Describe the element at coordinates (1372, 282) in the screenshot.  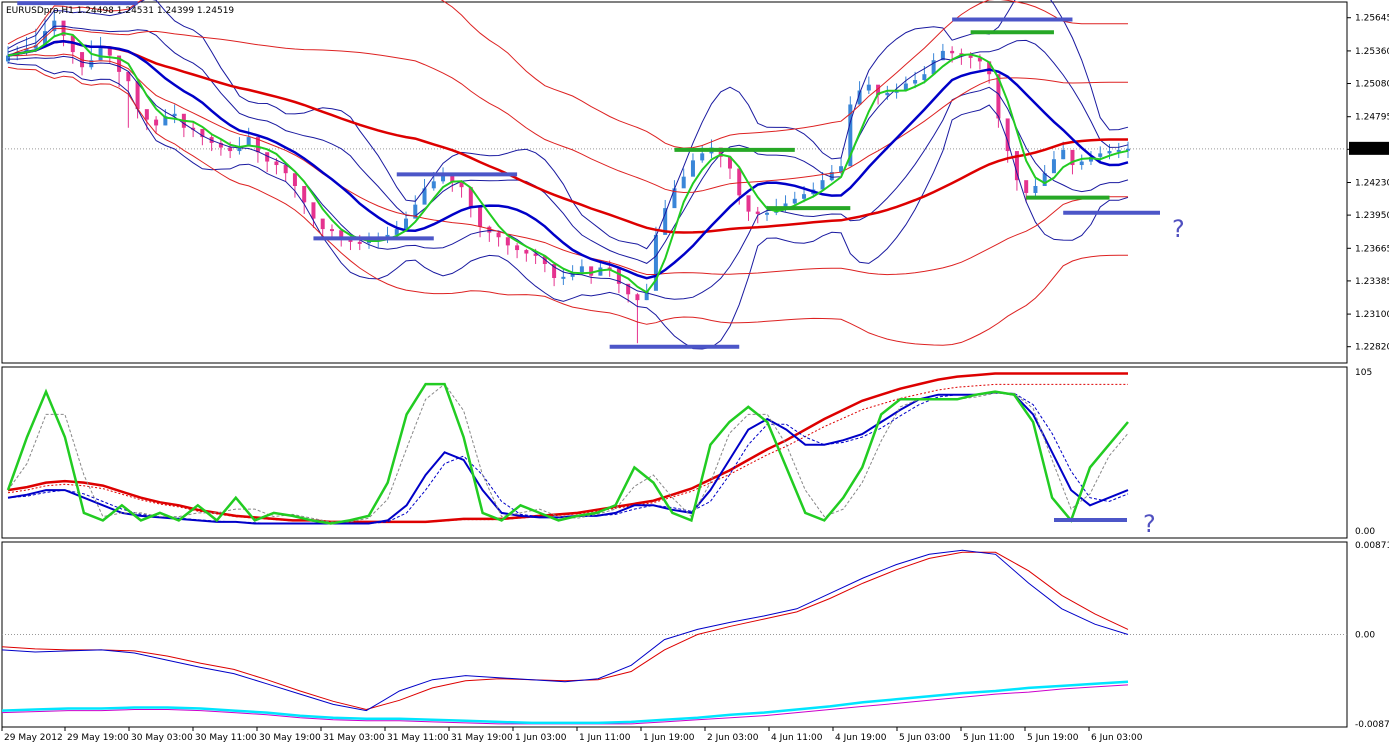
I see `y-tick-label: 1.23385` at that location.